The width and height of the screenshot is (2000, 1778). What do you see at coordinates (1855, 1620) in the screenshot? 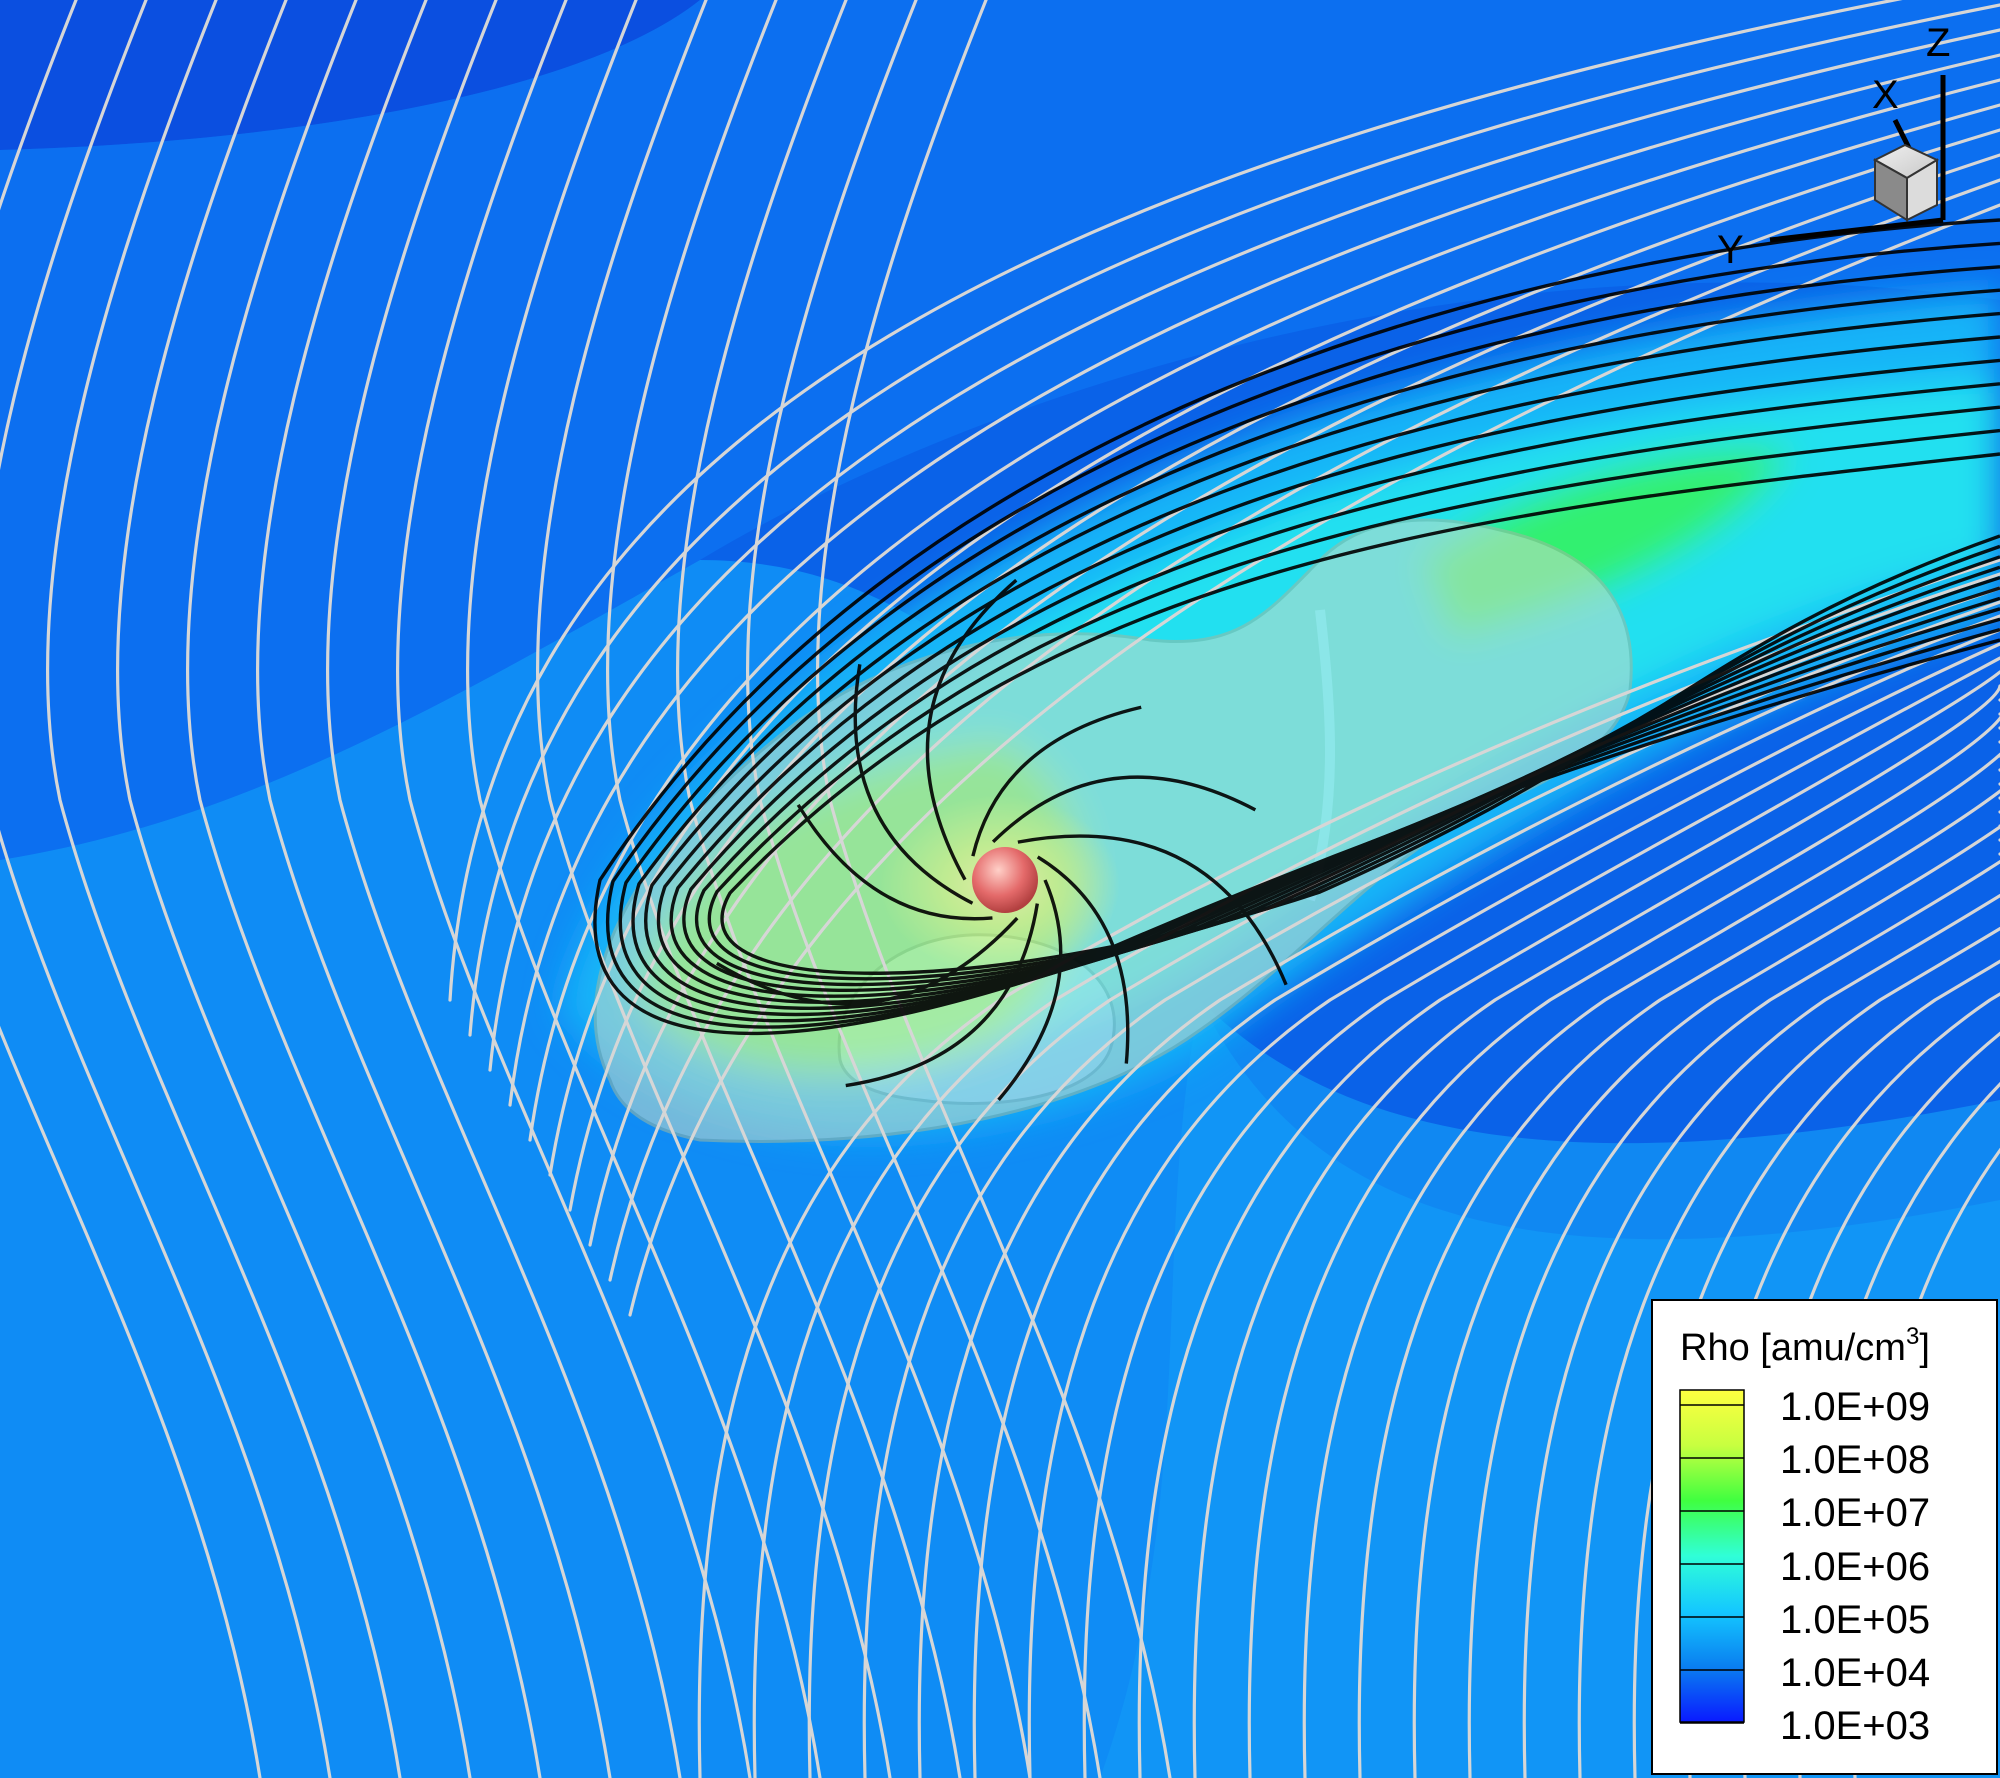
I see `legend-label-1e5: 1.0E+05` at bounding box center [1855, 1620].